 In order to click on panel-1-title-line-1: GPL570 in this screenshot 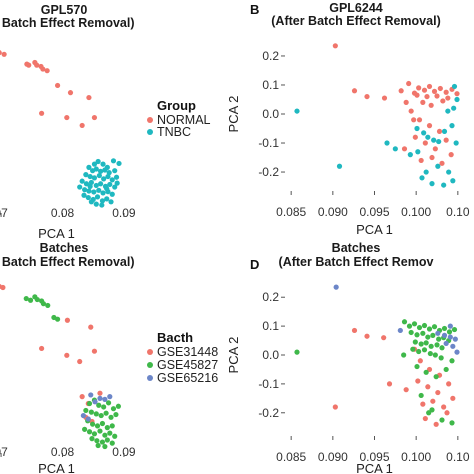, I will do `click(64, 10)`.